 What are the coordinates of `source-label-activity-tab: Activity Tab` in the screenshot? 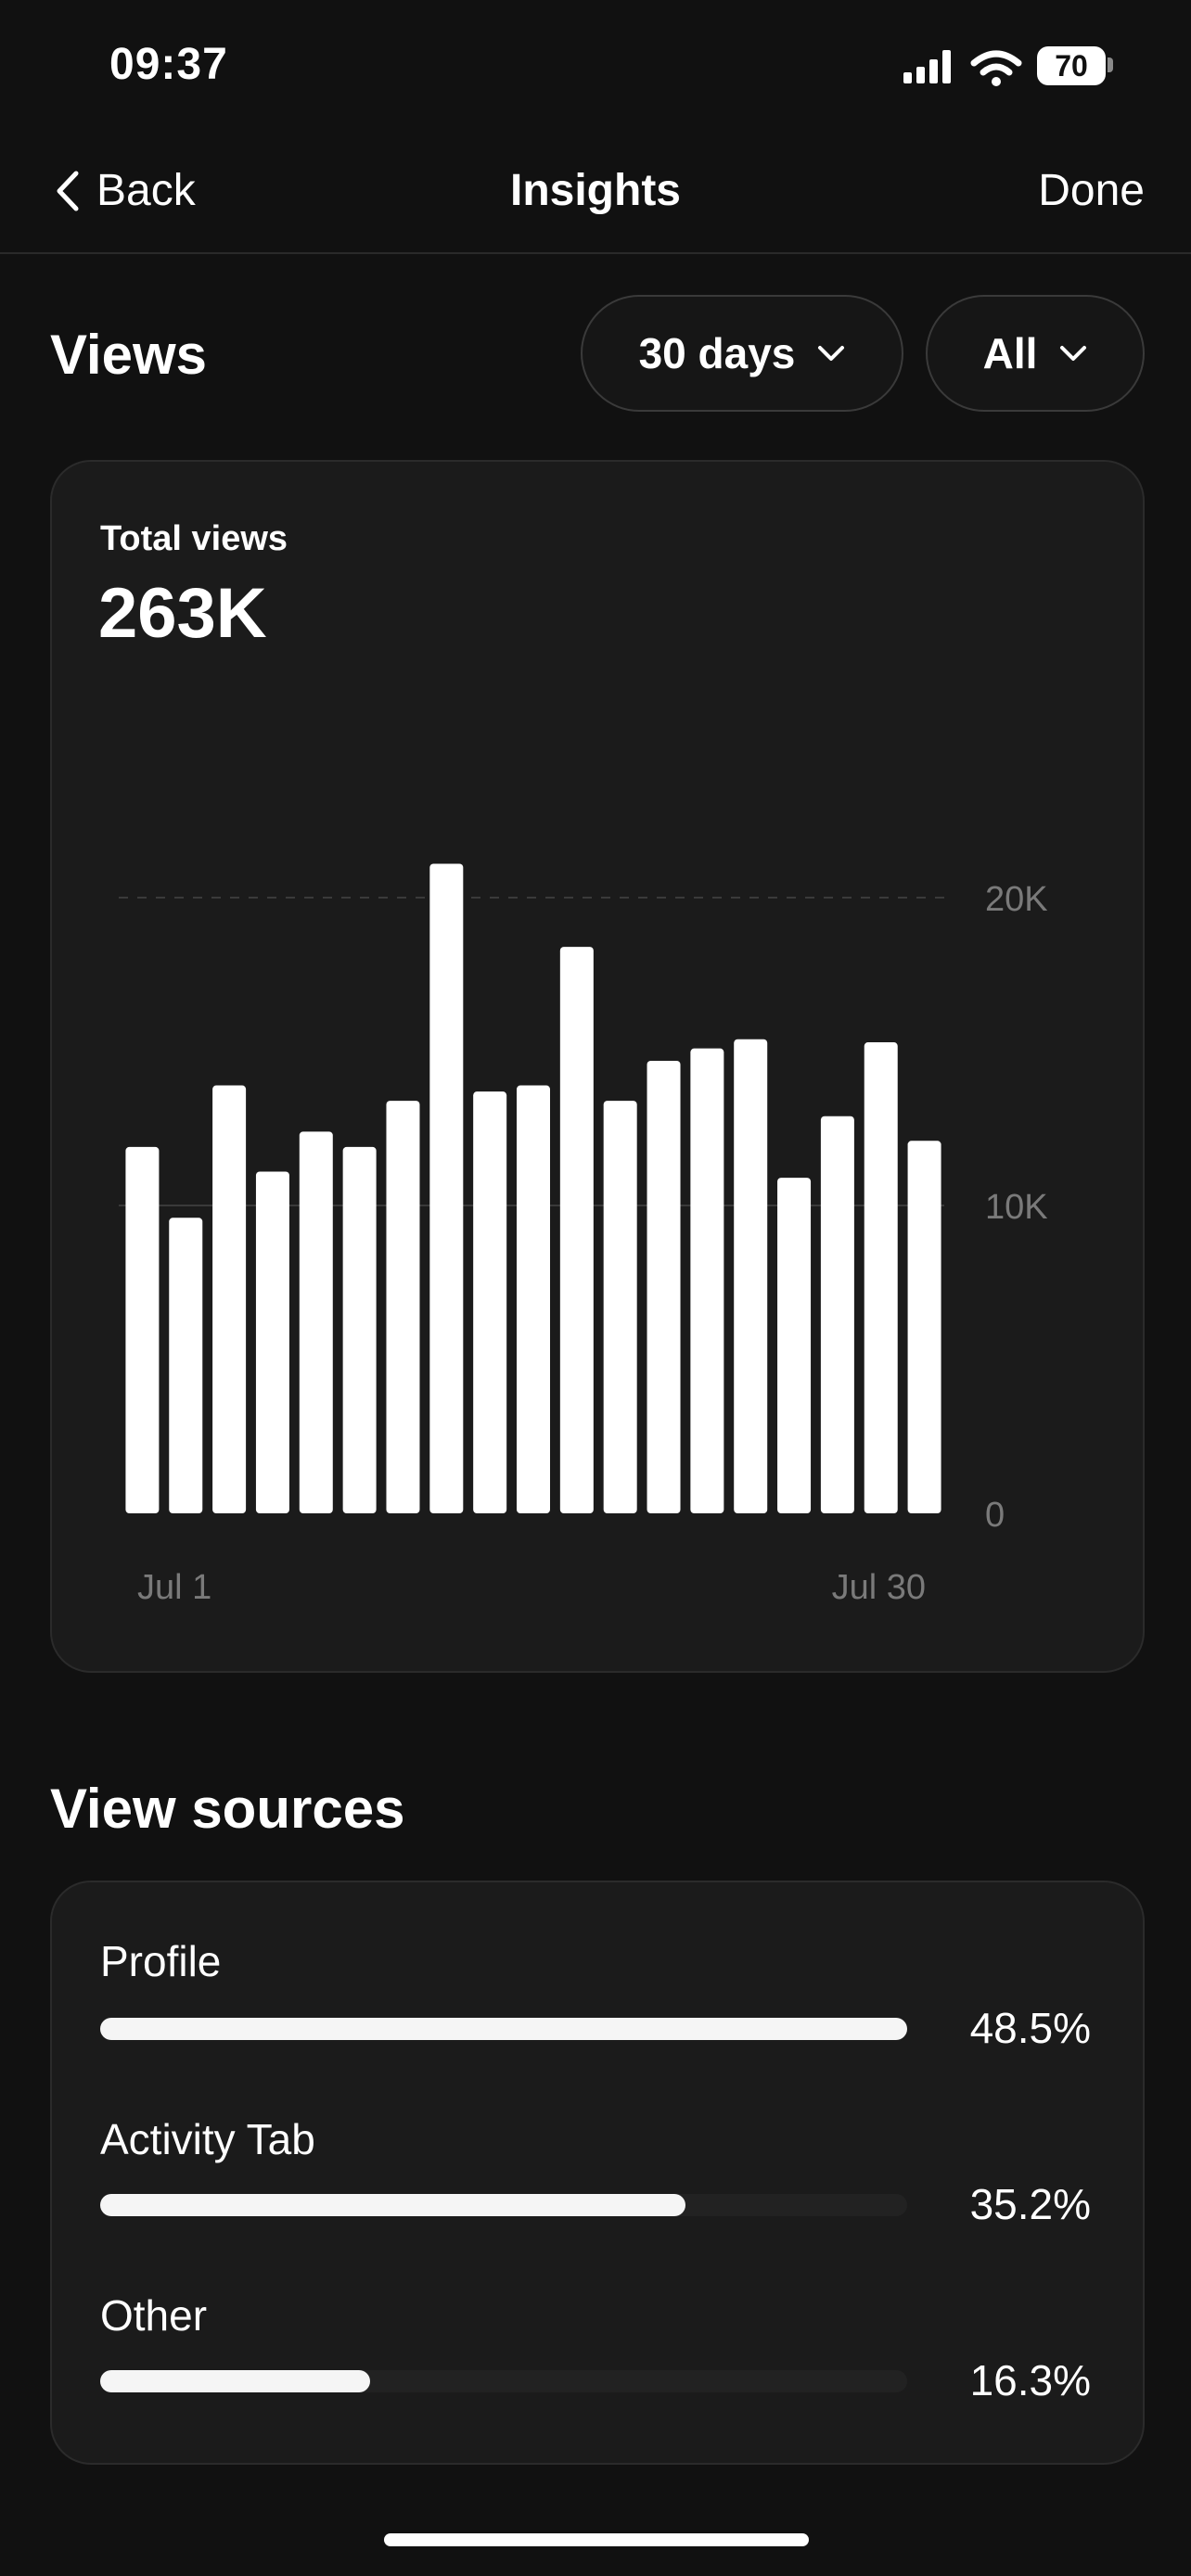 It's located at (207, 2139).